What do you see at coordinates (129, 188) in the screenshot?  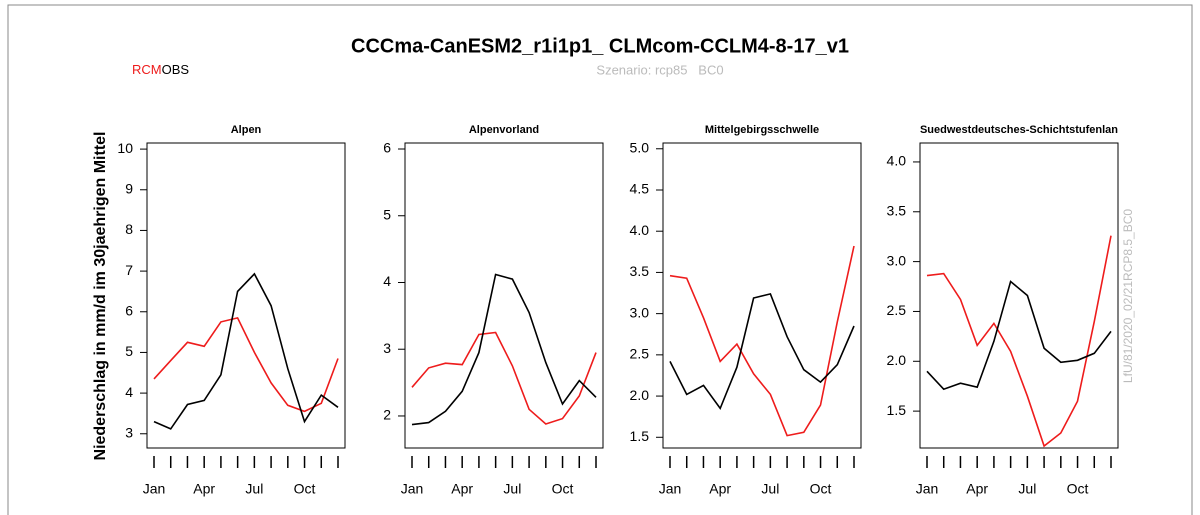 I see `y-tick-label: 9` at bounding box center [129, 188].